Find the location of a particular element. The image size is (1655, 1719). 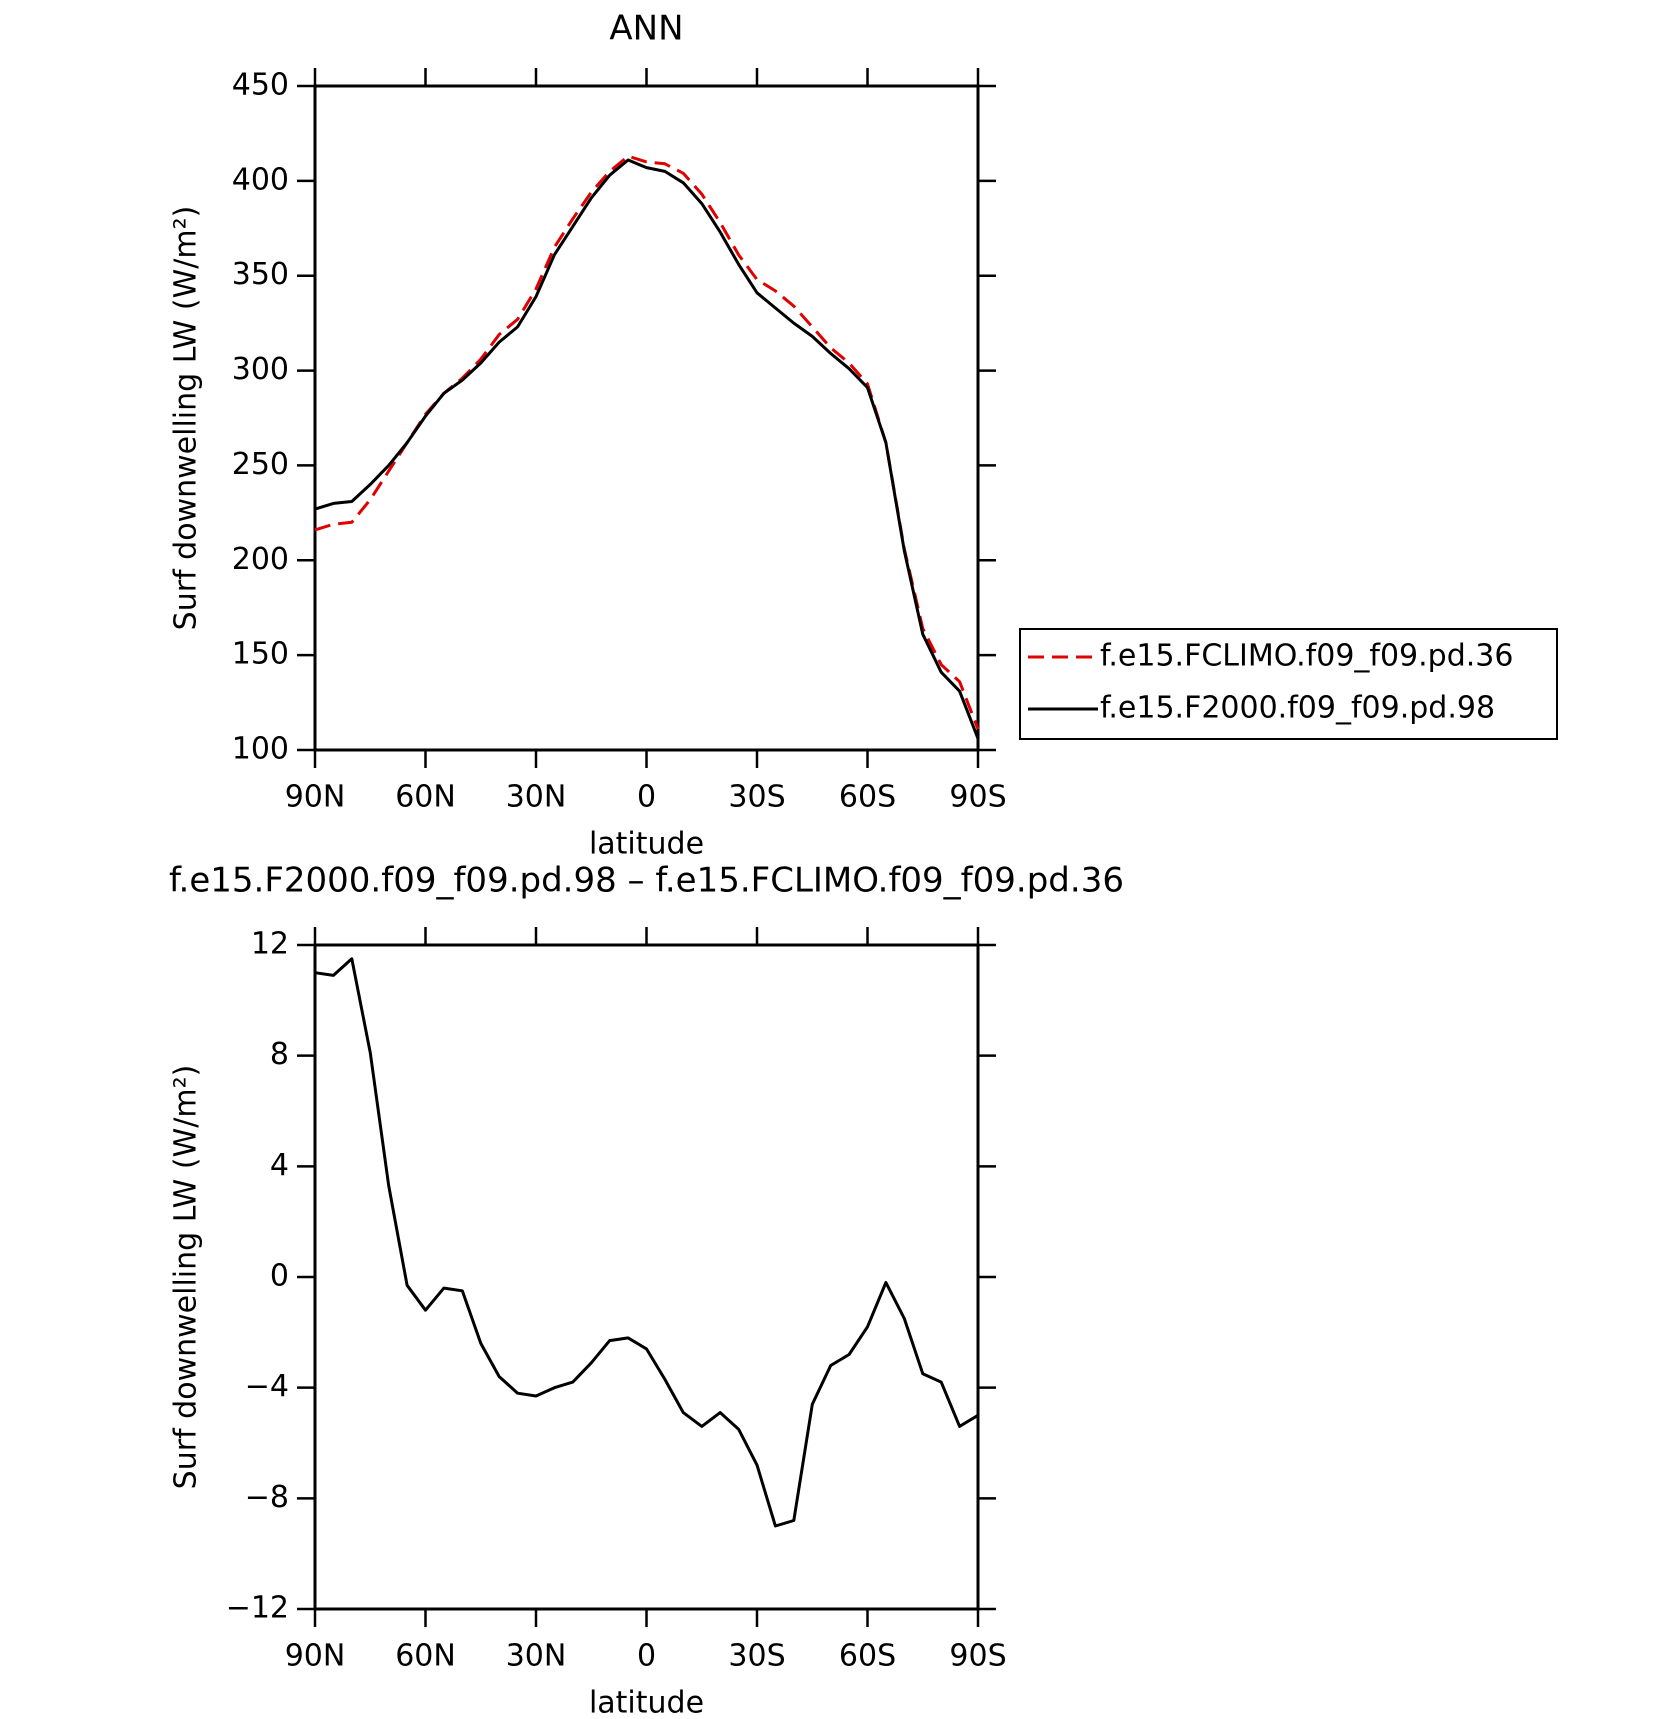

y-tick-label: 150 is located at coordinates (260, 654).